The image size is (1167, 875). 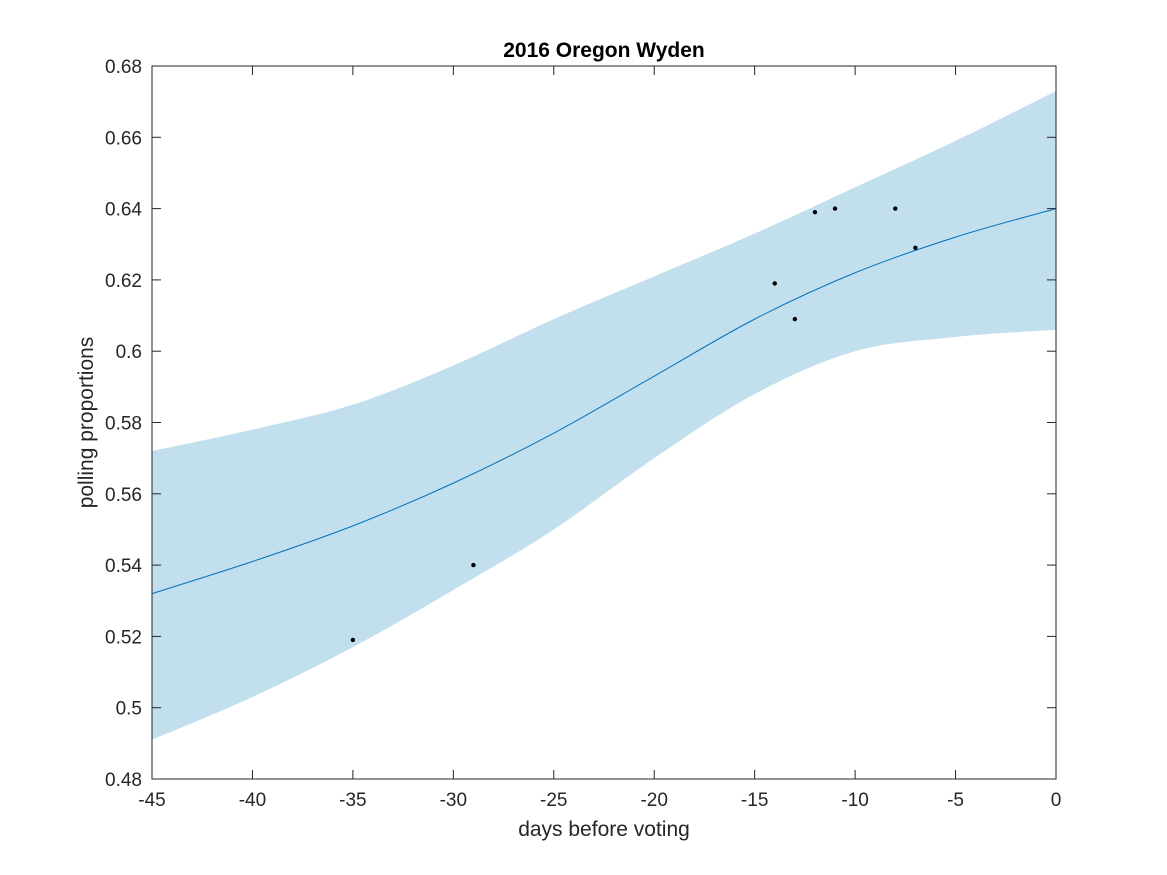 What do you see at coordinates (86, 423) in the screenshot?
I see `y-axis-label: polling proportions` at bounding box center [86, 423].